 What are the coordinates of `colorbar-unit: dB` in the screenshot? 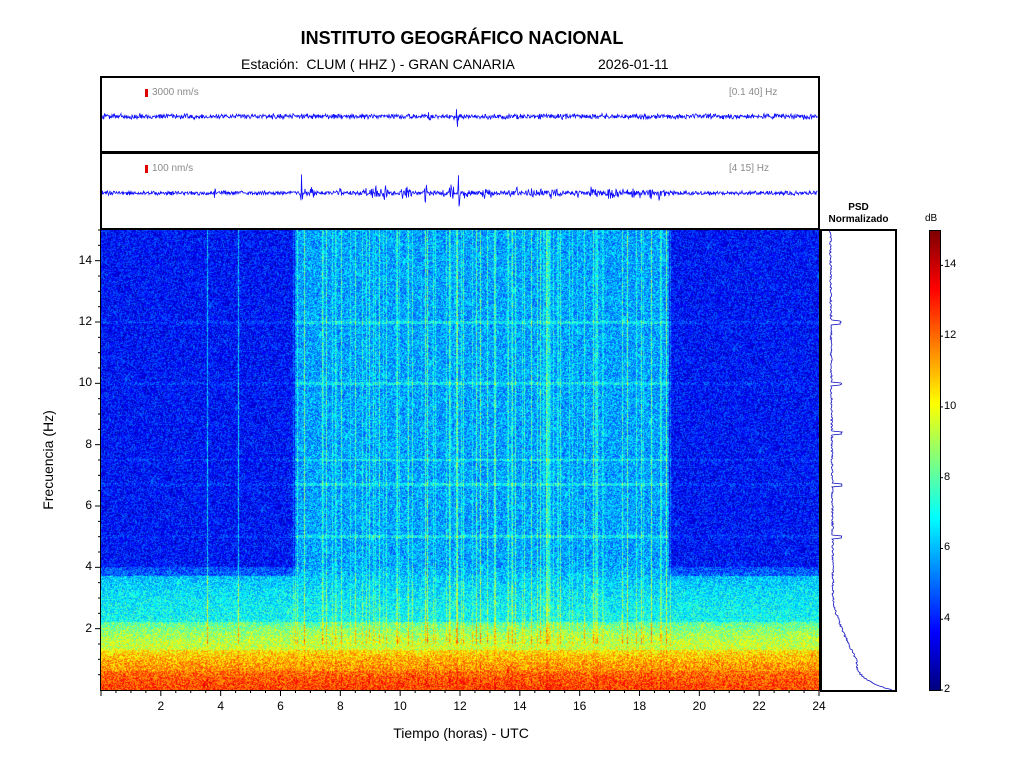 It's located at (931, 218).